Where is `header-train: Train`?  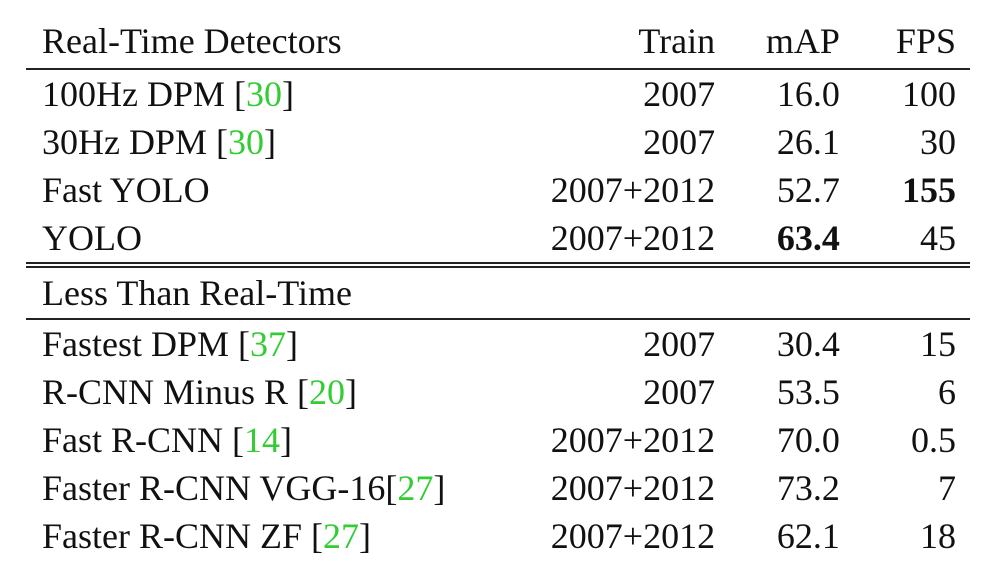 header-train: Train is located at coordinates (613, 42).